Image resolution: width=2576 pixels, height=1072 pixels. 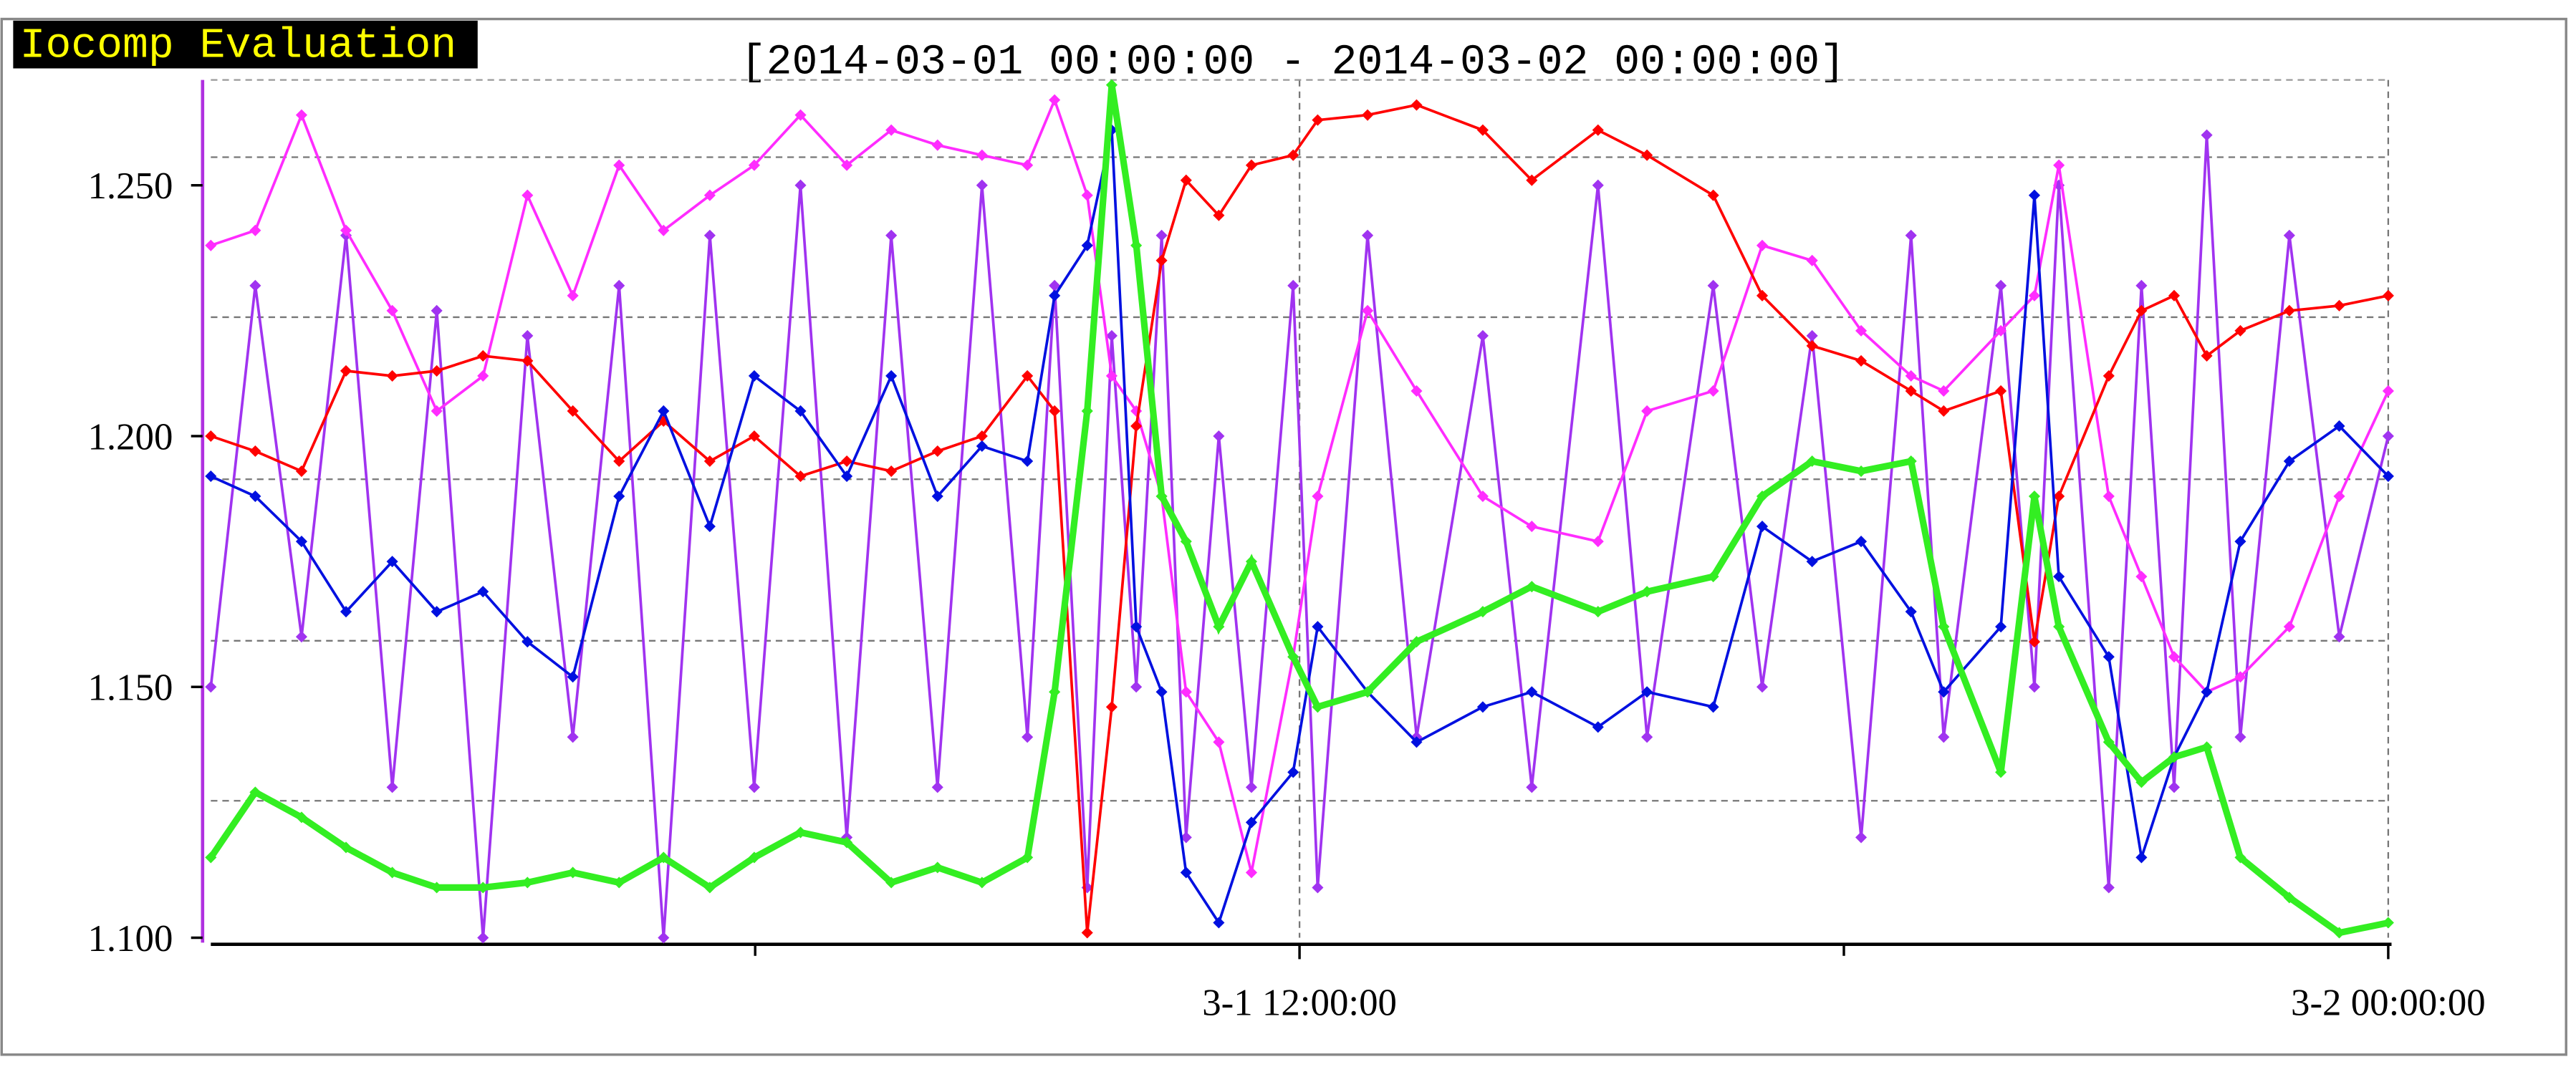 I want to click on badge: Iocomp Evaluation, so click(x=239, y=45).